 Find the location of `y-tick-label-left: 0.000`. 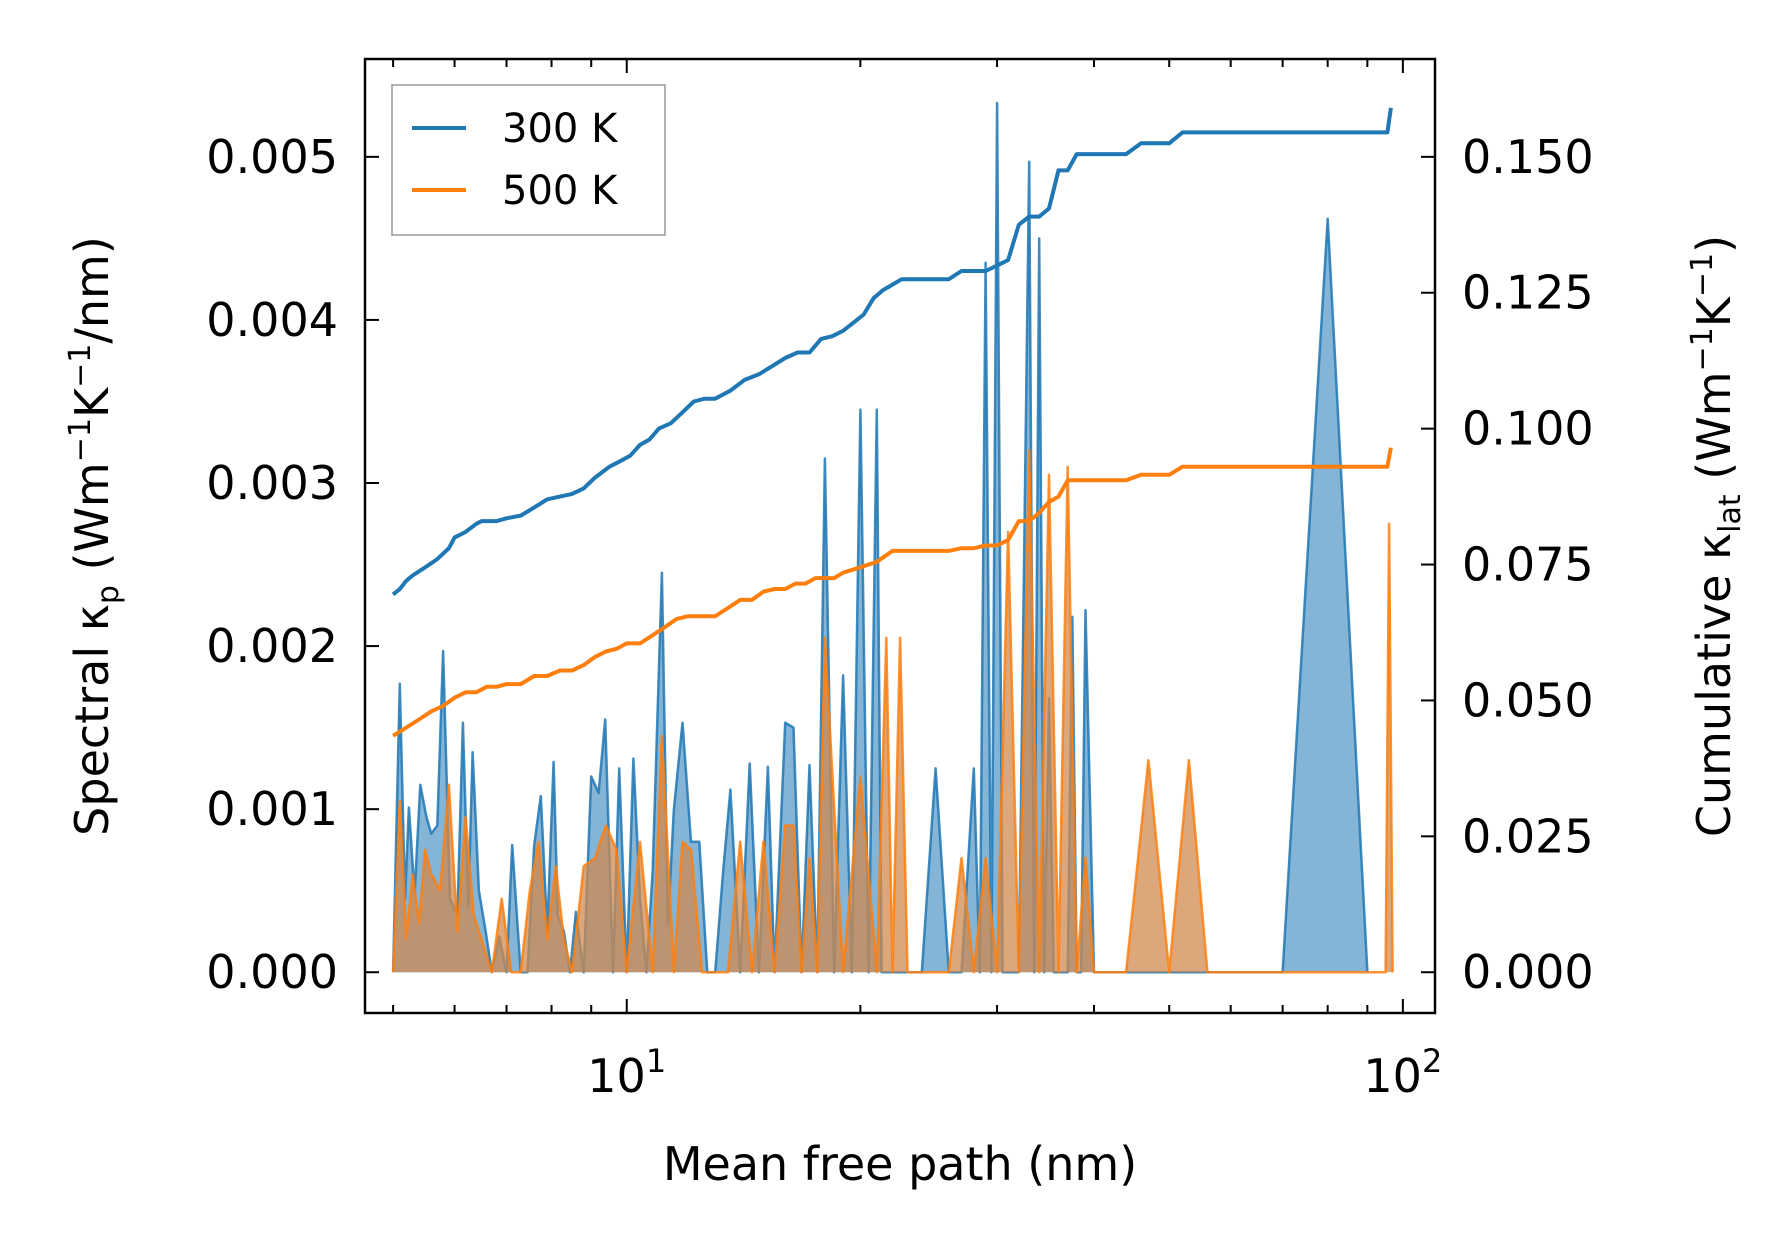

y-tick-label-left: 0.000 is located at coordinates (272, 972).